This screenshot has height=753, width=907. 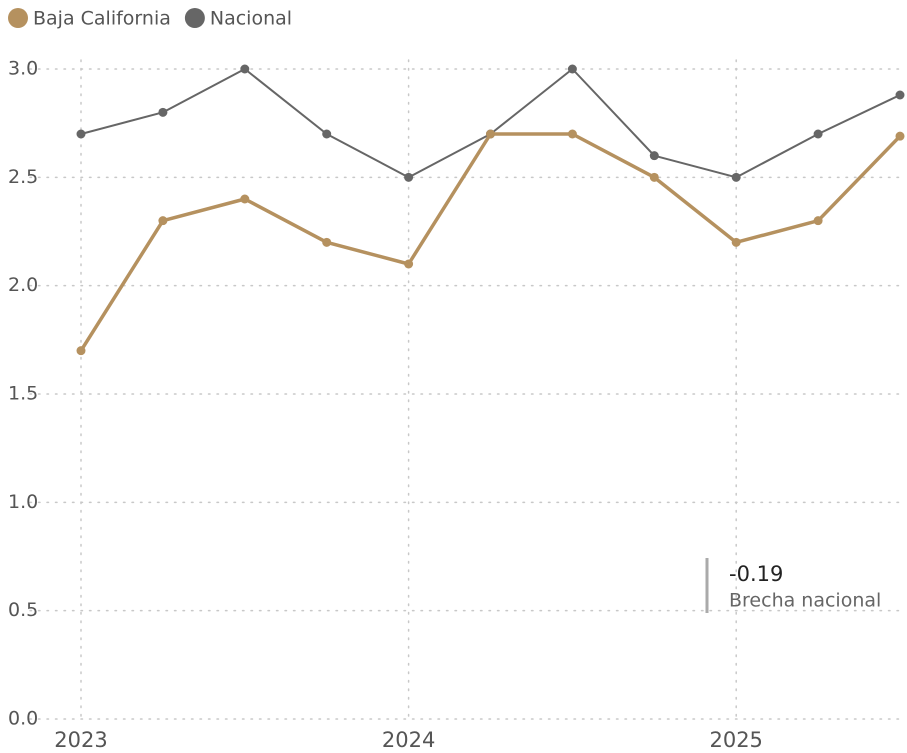 What do you see at coordinates (490, 123) in the screenshot?
I see `series-line` at bounding box center [490, 123].